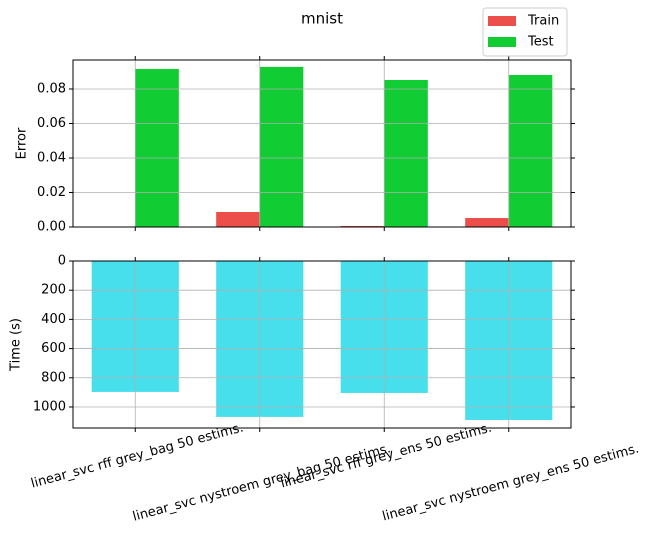 Image resolution: width=653 pixels, height=540 pixels. I want to click on y-tick-label: 0.06, so click(51, 123).